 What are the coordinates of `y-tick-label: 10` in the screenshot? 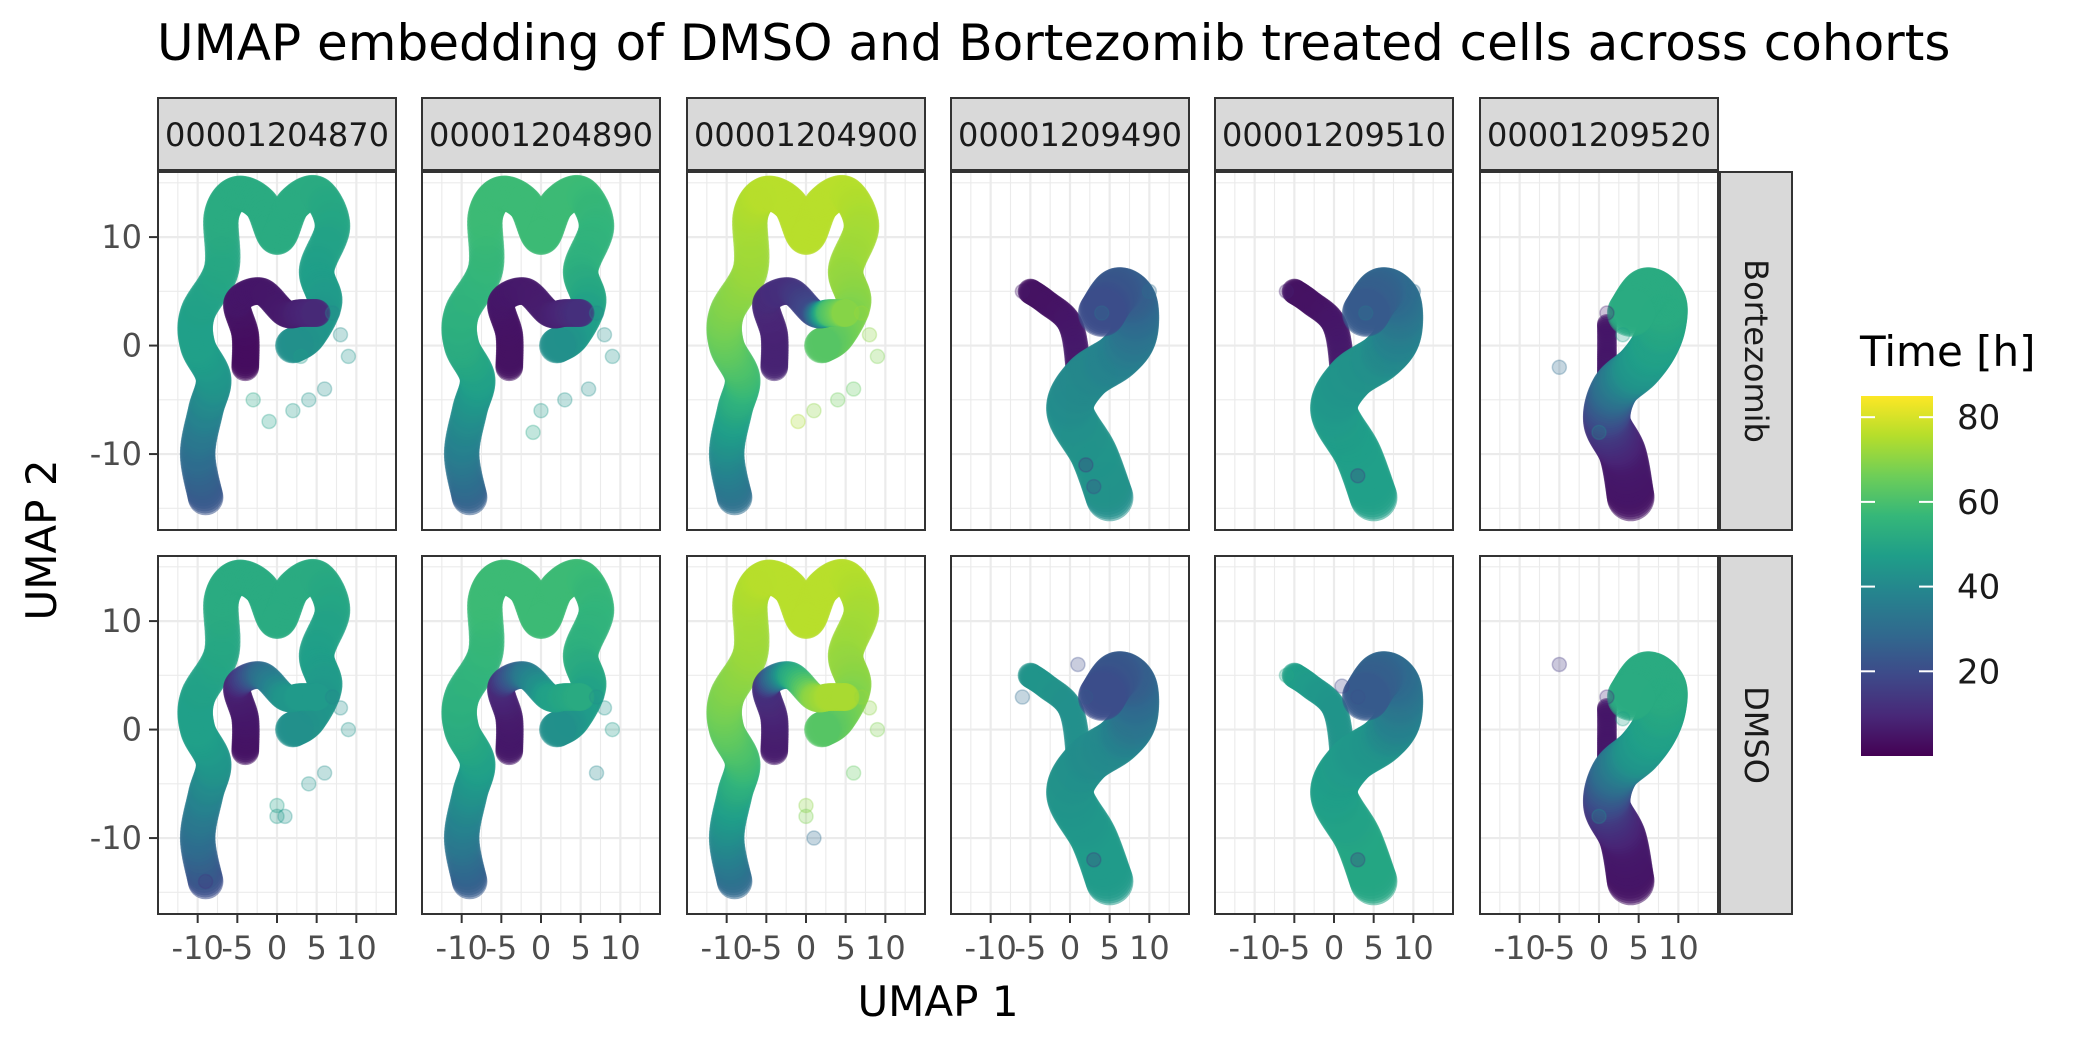 It's located at (121, 237).